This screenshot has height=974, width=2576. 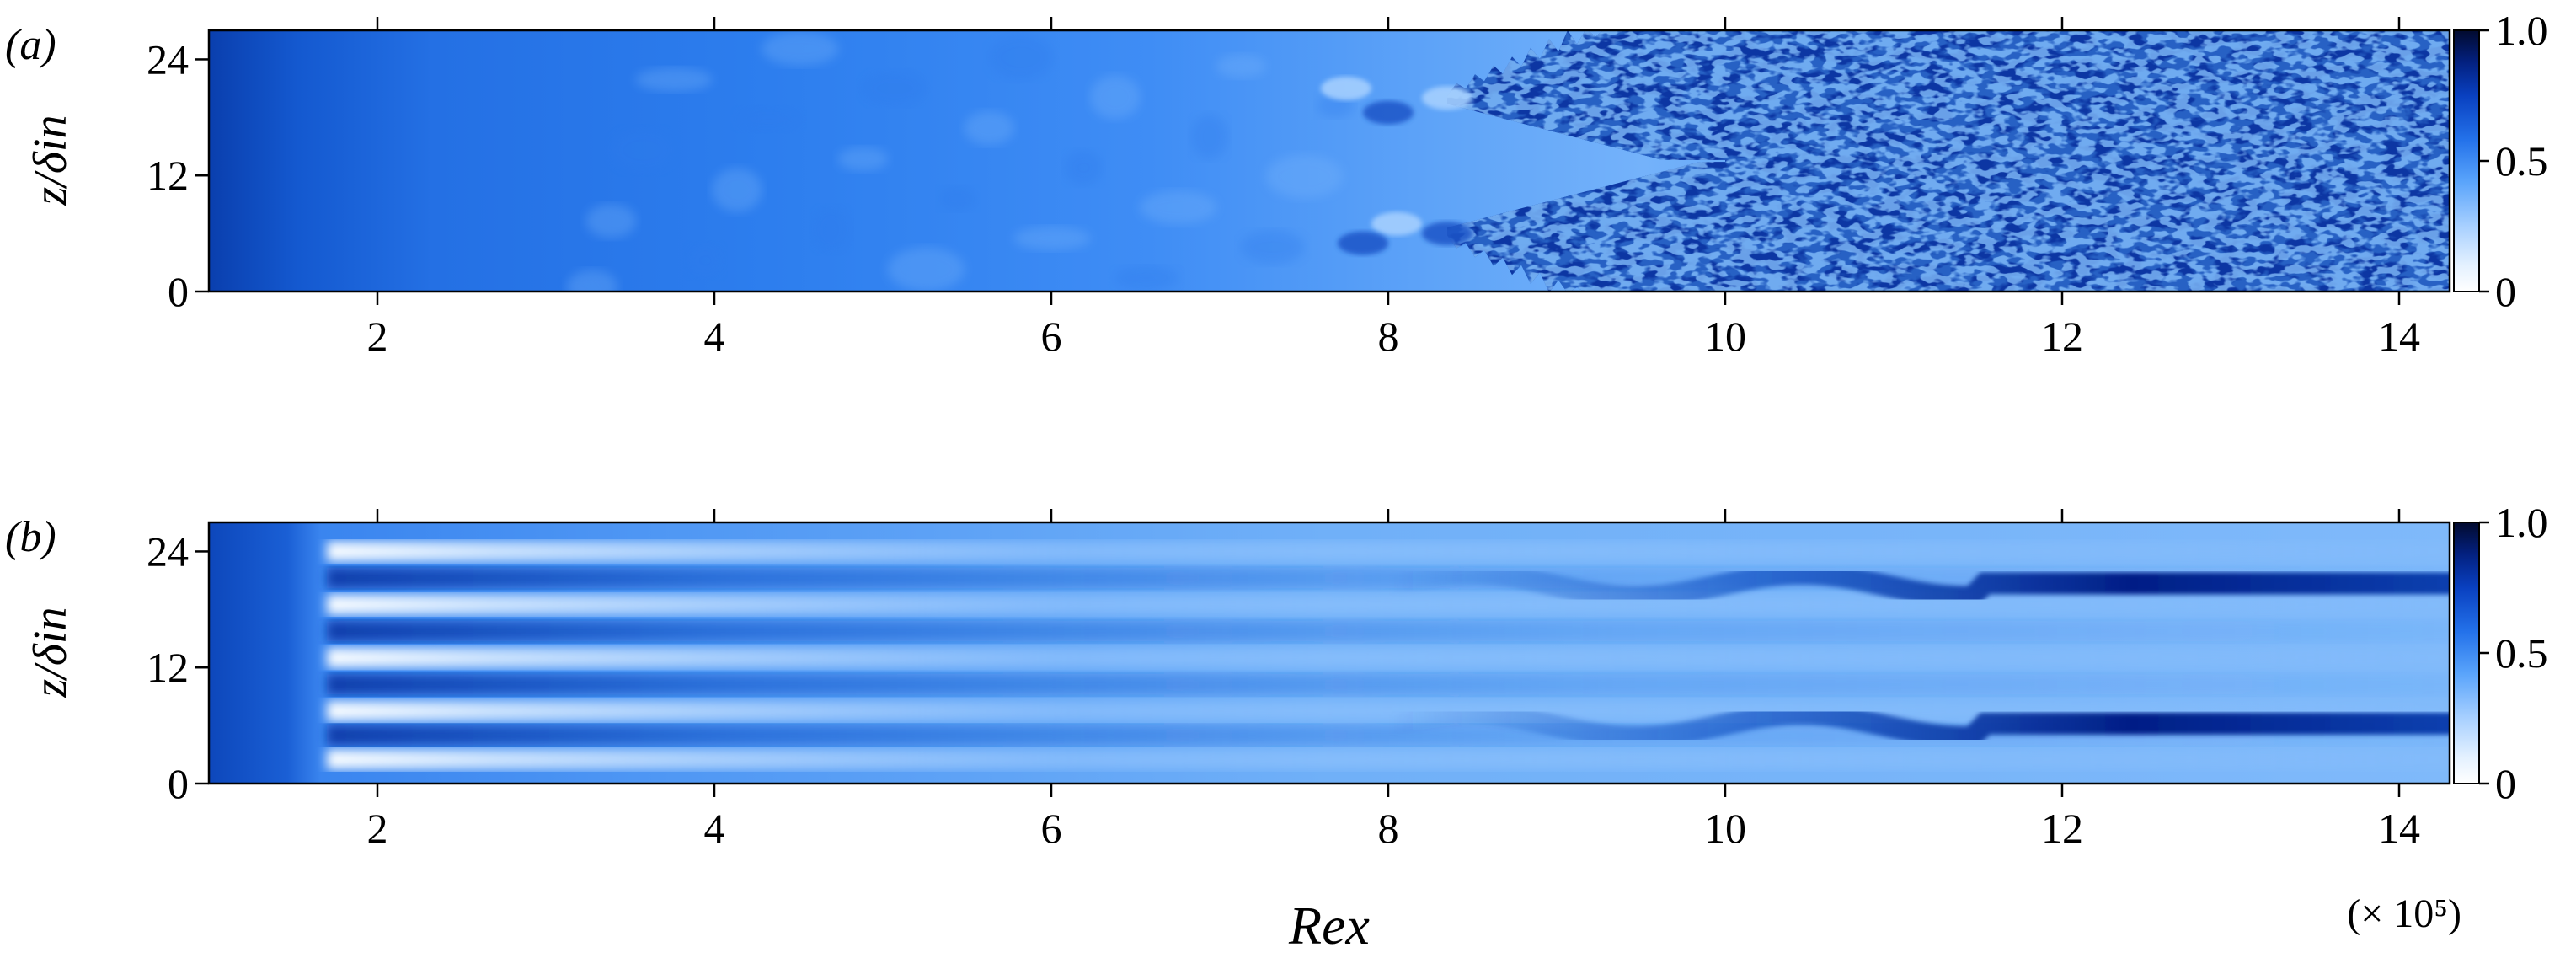 What do you see at coordinates (2062, 336) in the screenshot?
I see `panel-a-xtick-label: 12` at bounding box center [2062, 336].